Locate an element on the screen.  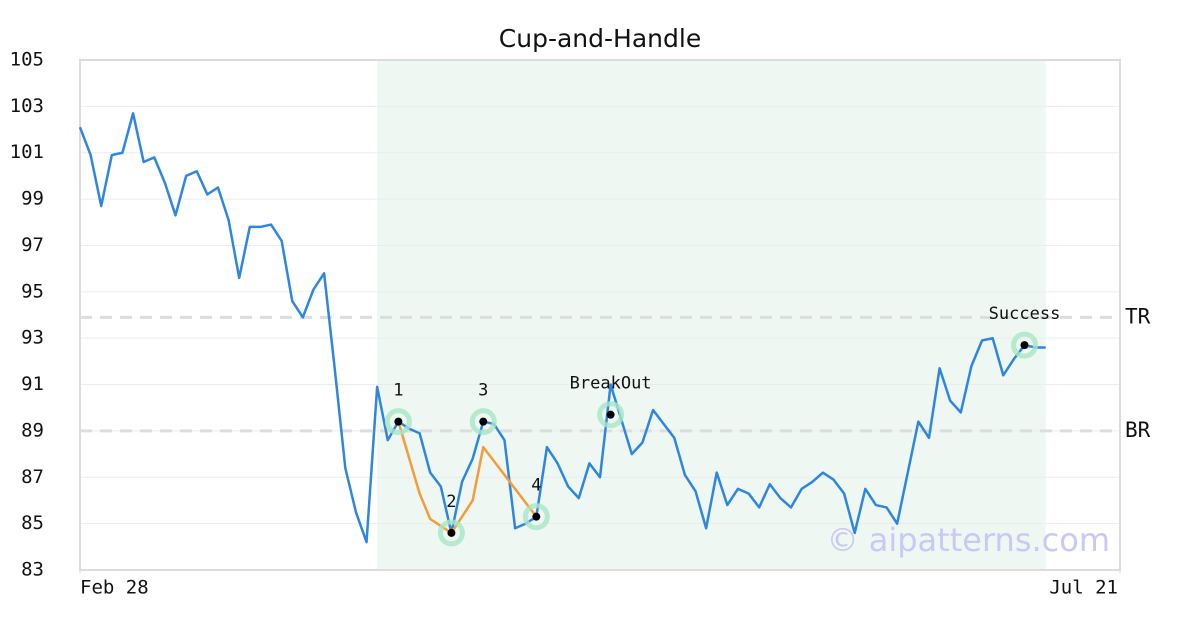
annotation-label: 2 is located at coordinates (451, 502).